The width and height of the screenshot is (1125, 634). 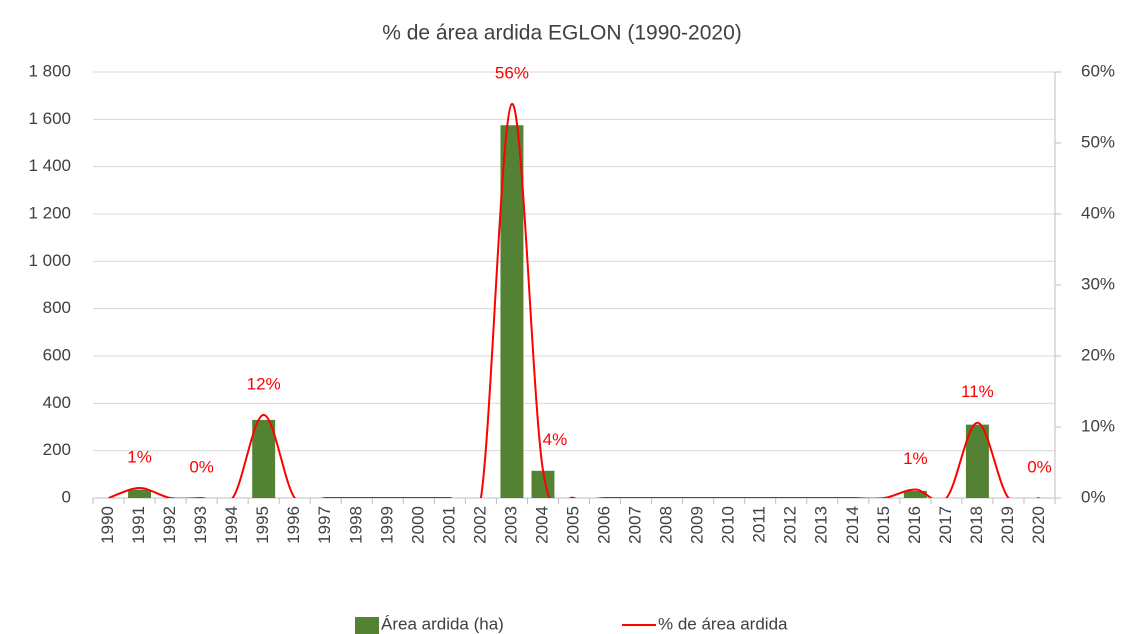 I want to click on x-tick-label: 1996, so click(x=293, y=525).